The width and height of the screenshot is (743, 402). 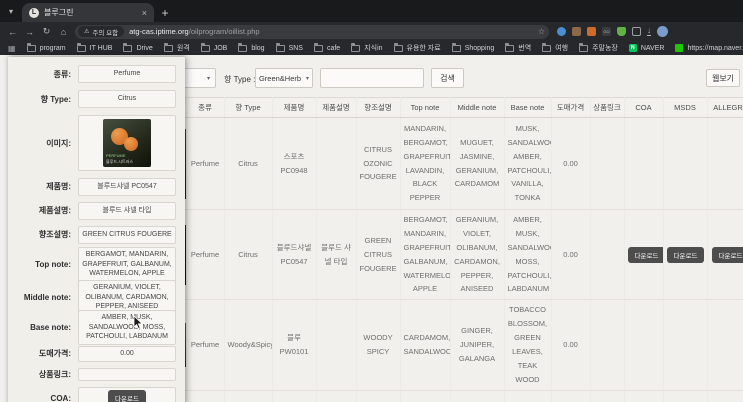 What do you see at coordinates (646, 48) in the screenshot?
I see `bookmark-naver: N NAVER` at bounding box center [646, 48].